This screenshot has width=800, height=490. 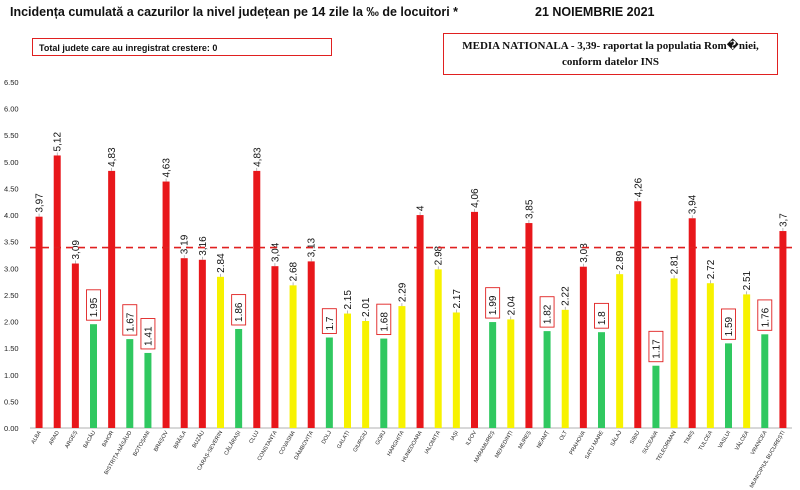 What do you see at coordinates (511, 306) in the screenshot?
I see `value-label-group: 2.04` at bounding box center [511, 306].